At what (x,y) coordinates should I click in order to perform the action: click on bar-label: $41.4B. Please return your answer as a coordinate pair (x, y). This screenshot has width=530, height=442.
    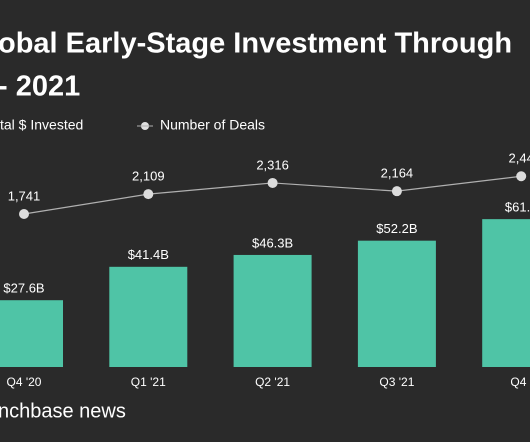
    Looking at the image, I should click on (148, 254).